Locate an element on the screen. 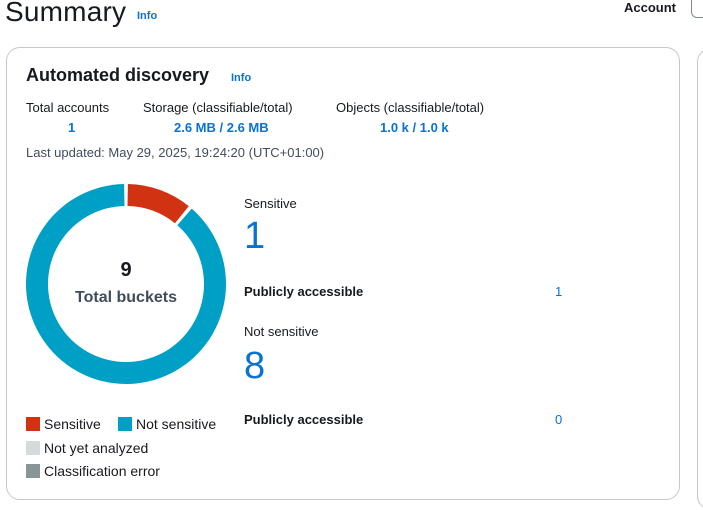  not-sensitive-label: Not sensitive is located at coordinates (281, 331).